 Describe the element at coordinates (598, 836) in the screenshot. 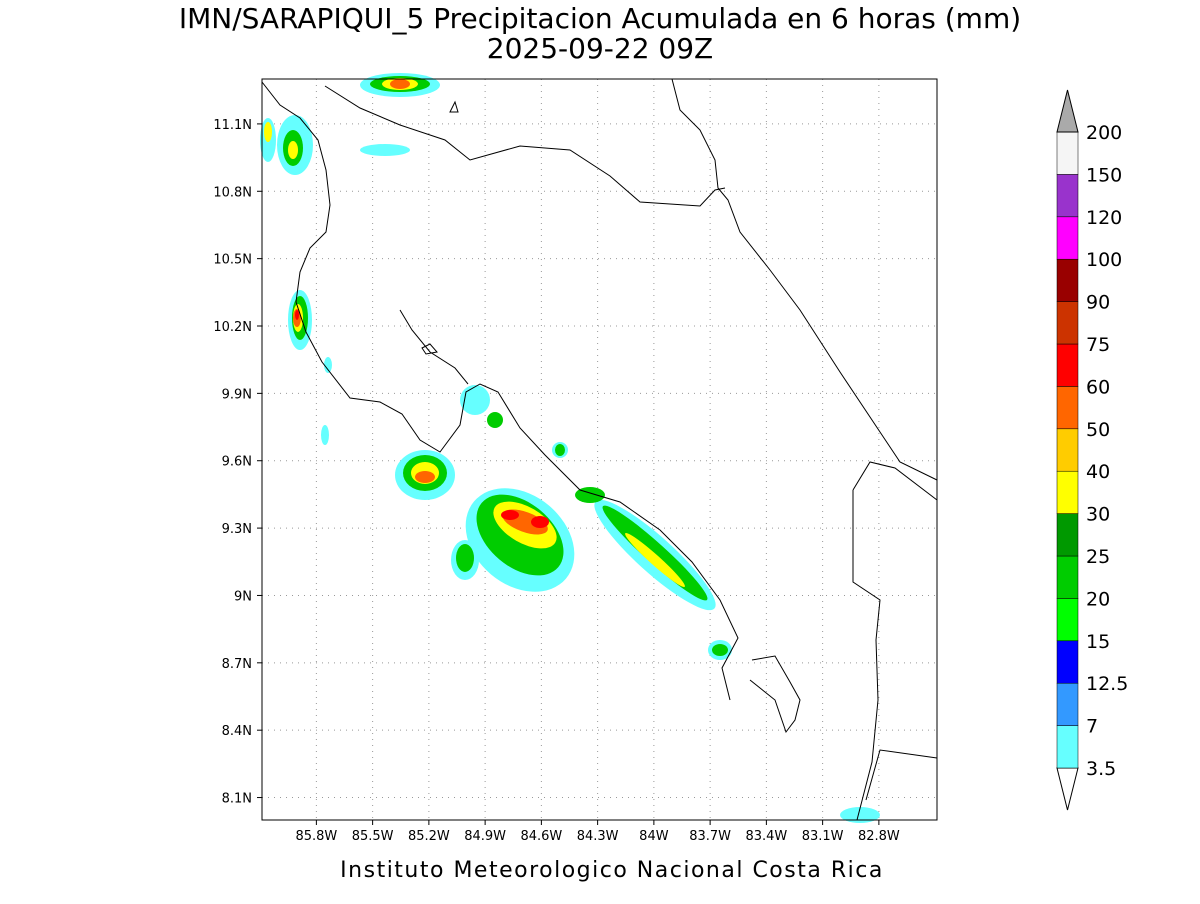

I see `x-tick-label: 84.3W` at that location.